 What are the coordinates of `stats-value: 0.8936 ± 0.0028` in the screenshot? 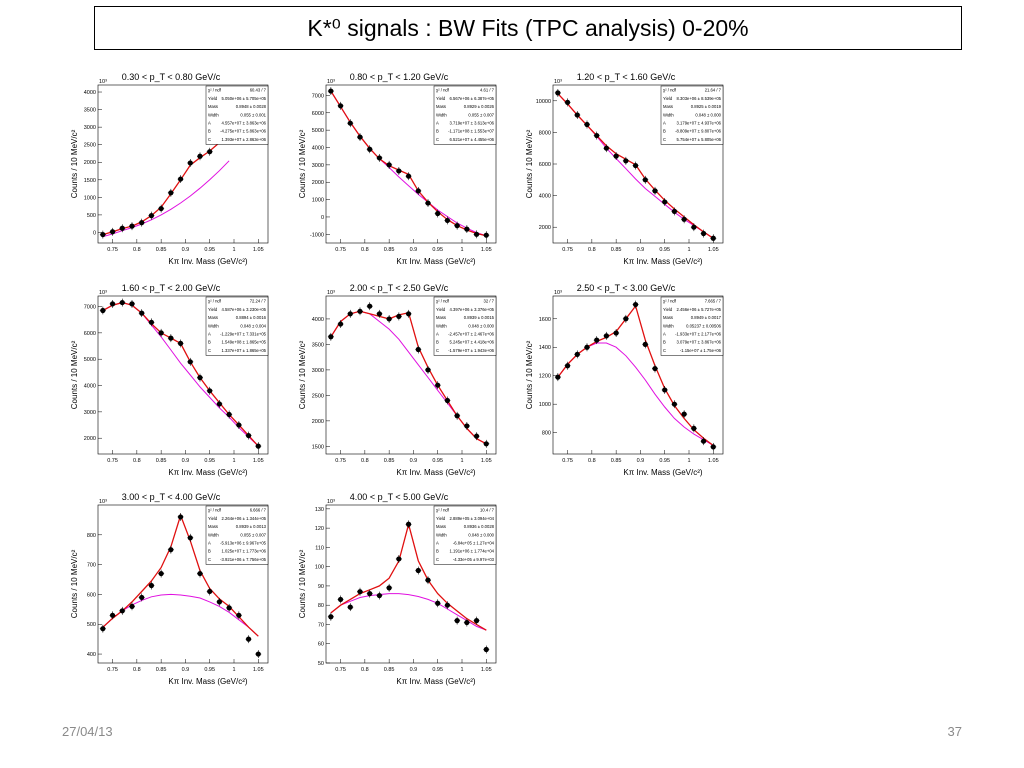 It's located at (479, 526).